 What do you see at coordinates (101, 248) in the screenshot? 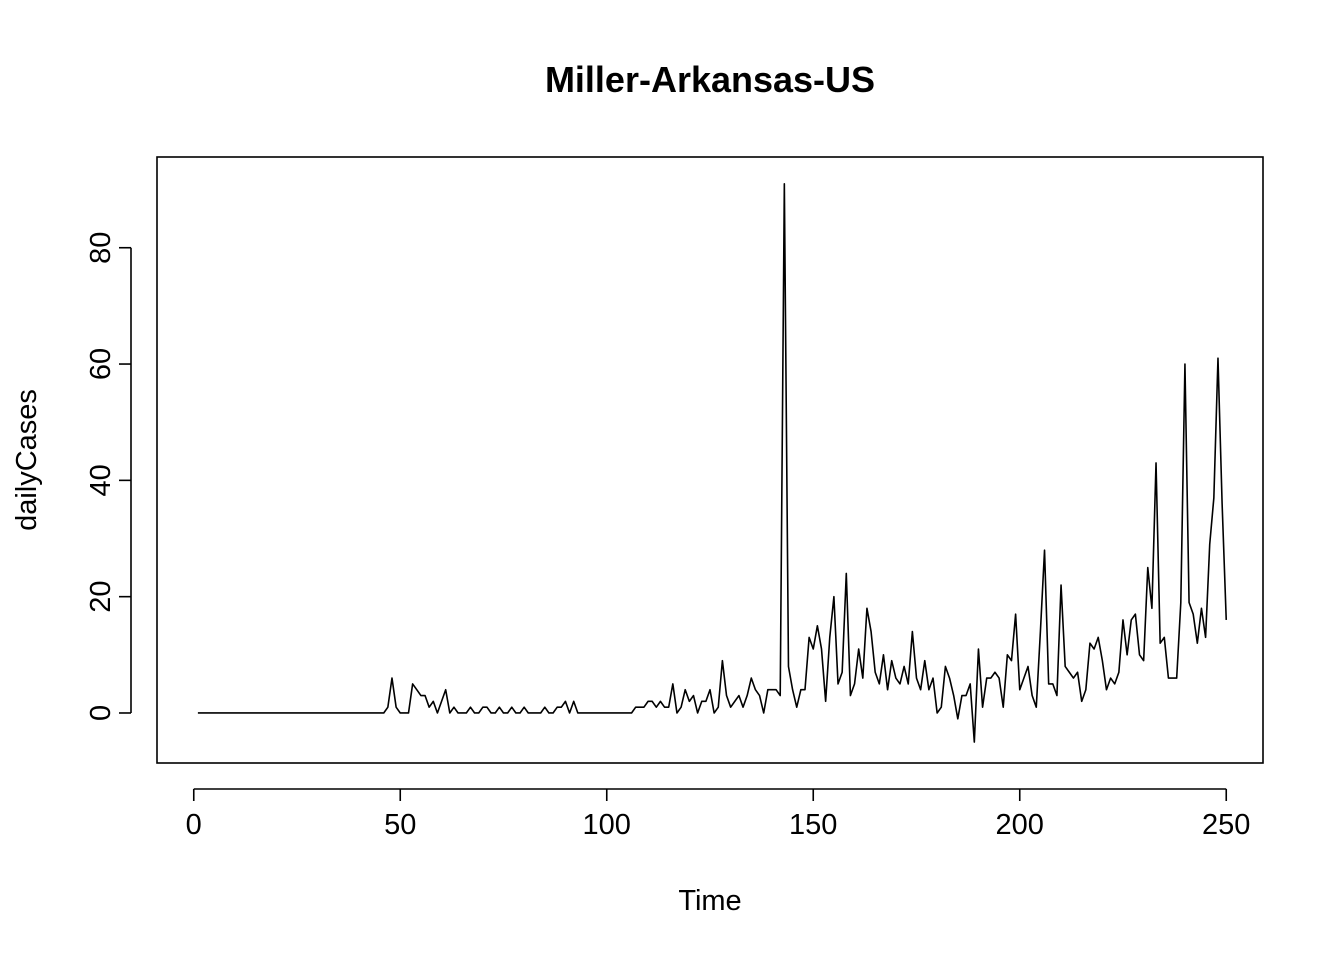
I see `y-tick-label: 80` at bounding box center [101, 248].